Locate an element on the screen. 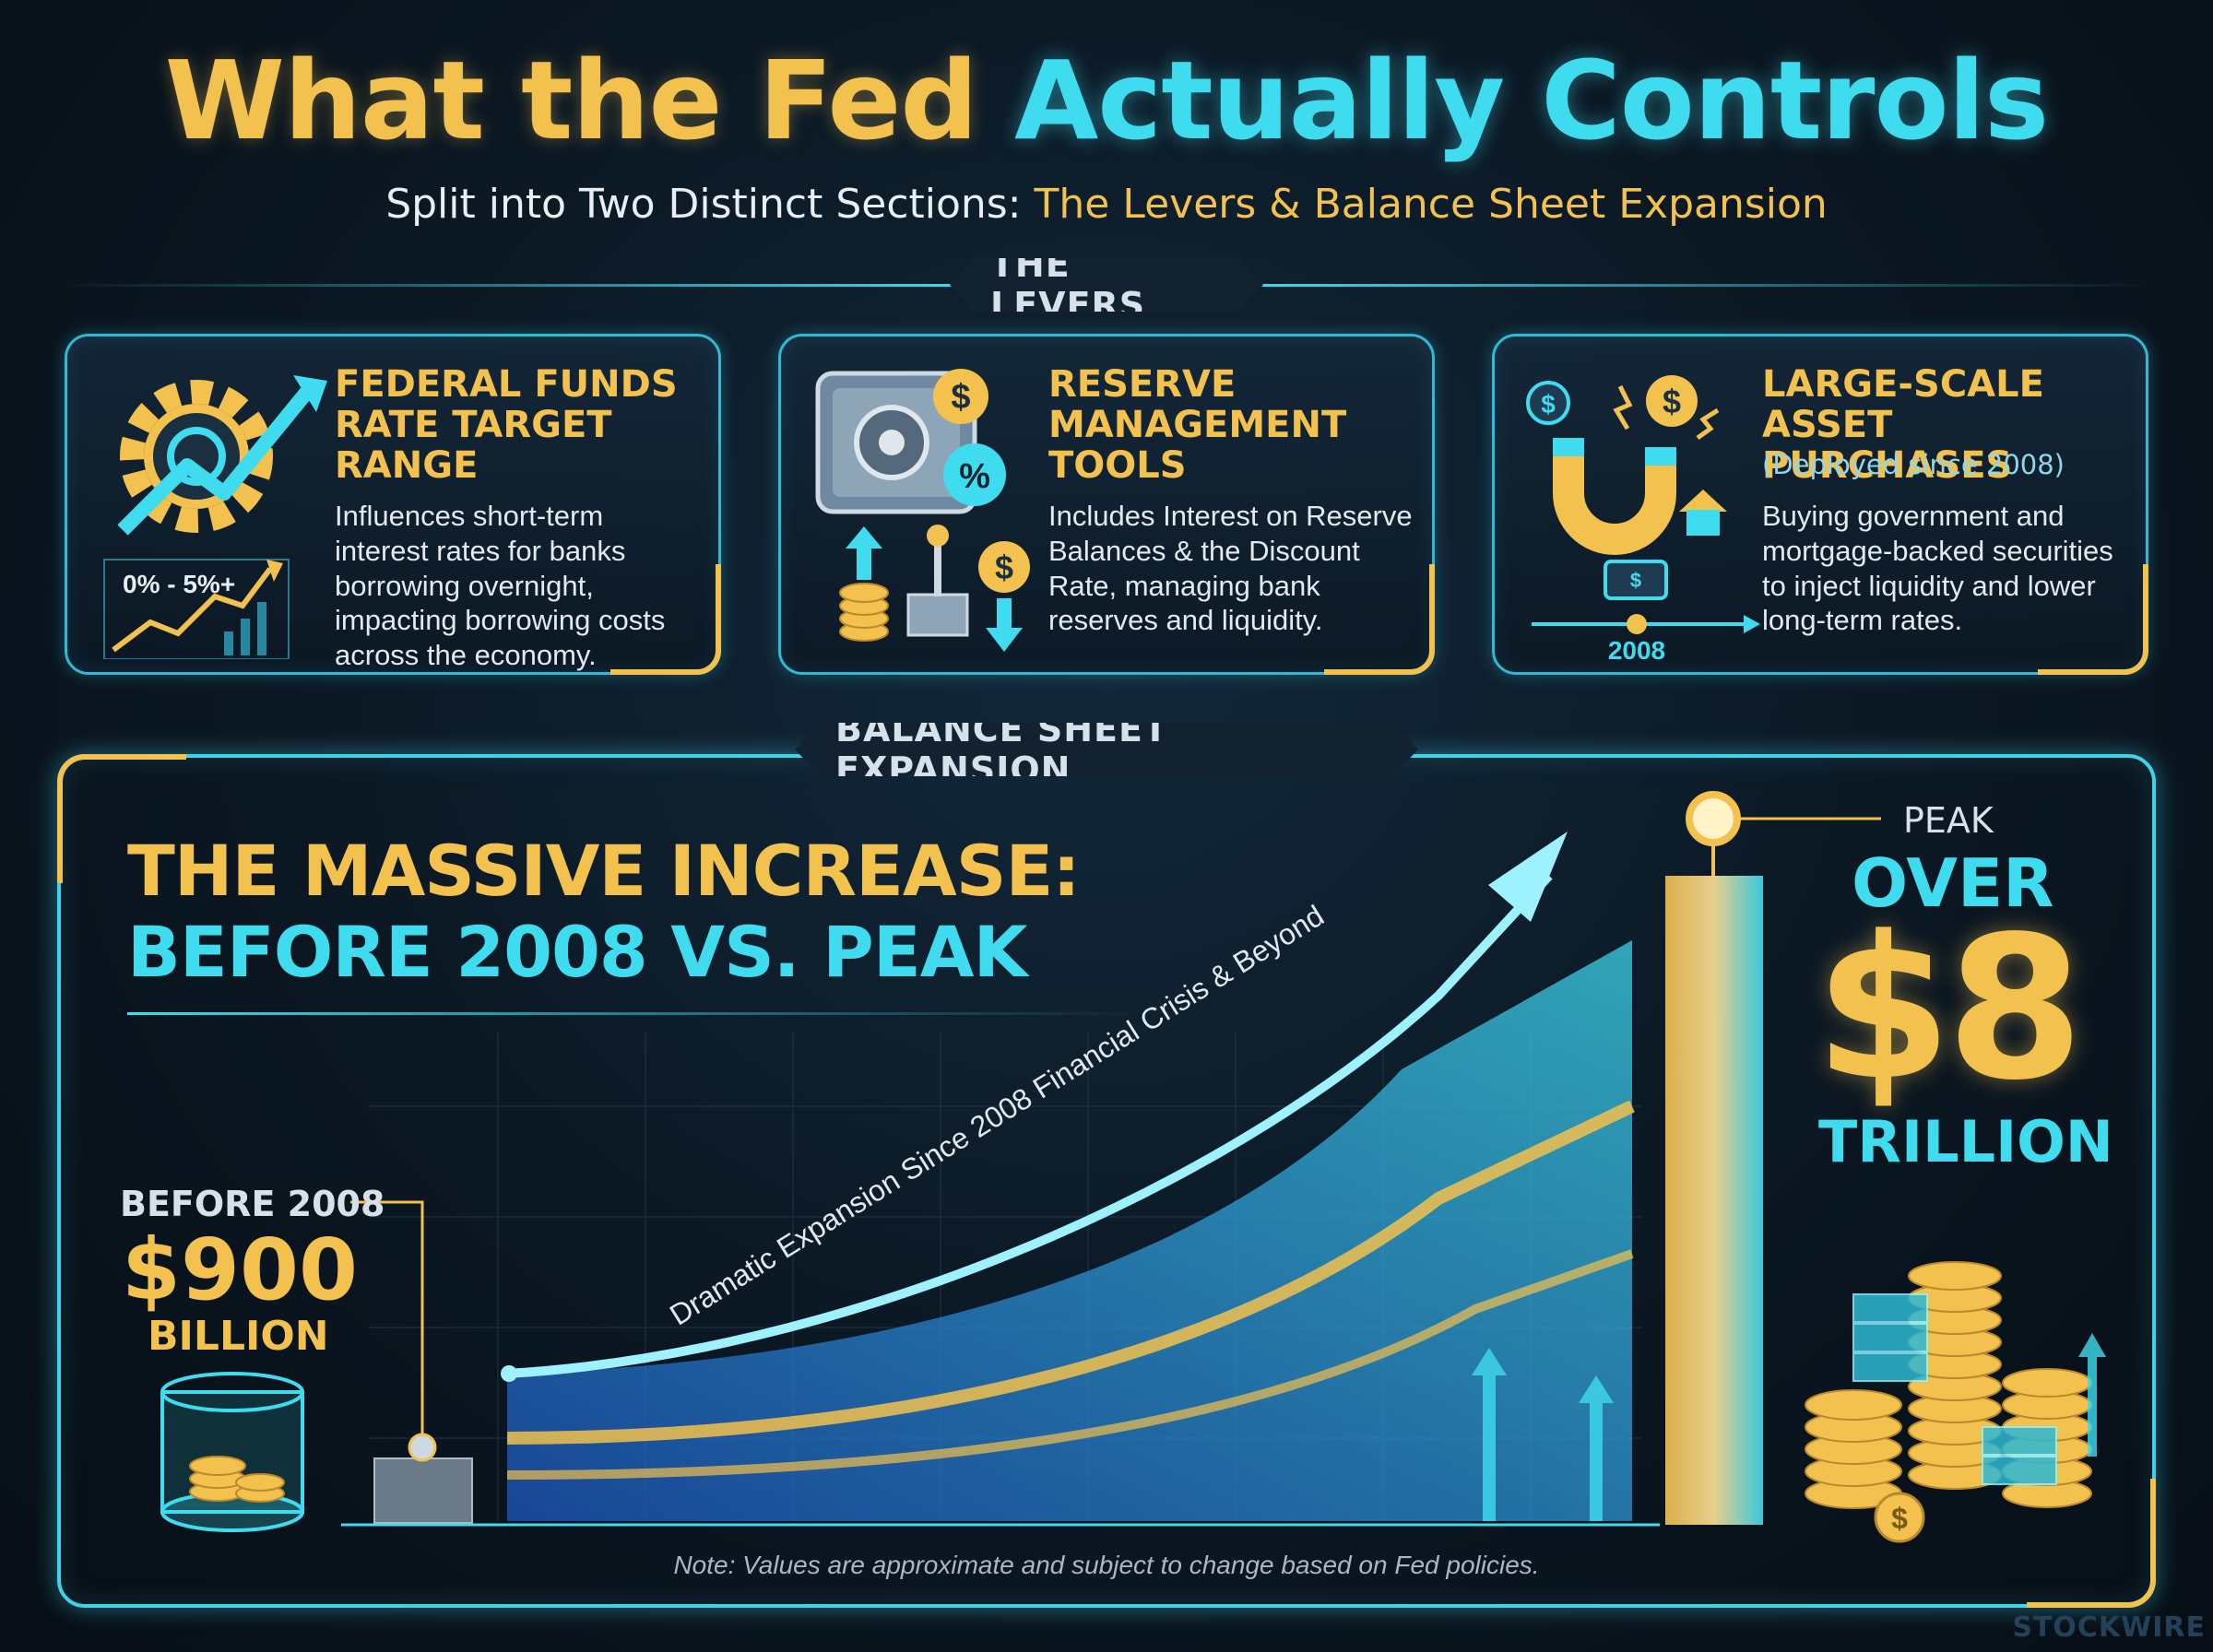 The image size is (2213, 1652). vault-icon: $ % $ is located at coordinates (937, 507).